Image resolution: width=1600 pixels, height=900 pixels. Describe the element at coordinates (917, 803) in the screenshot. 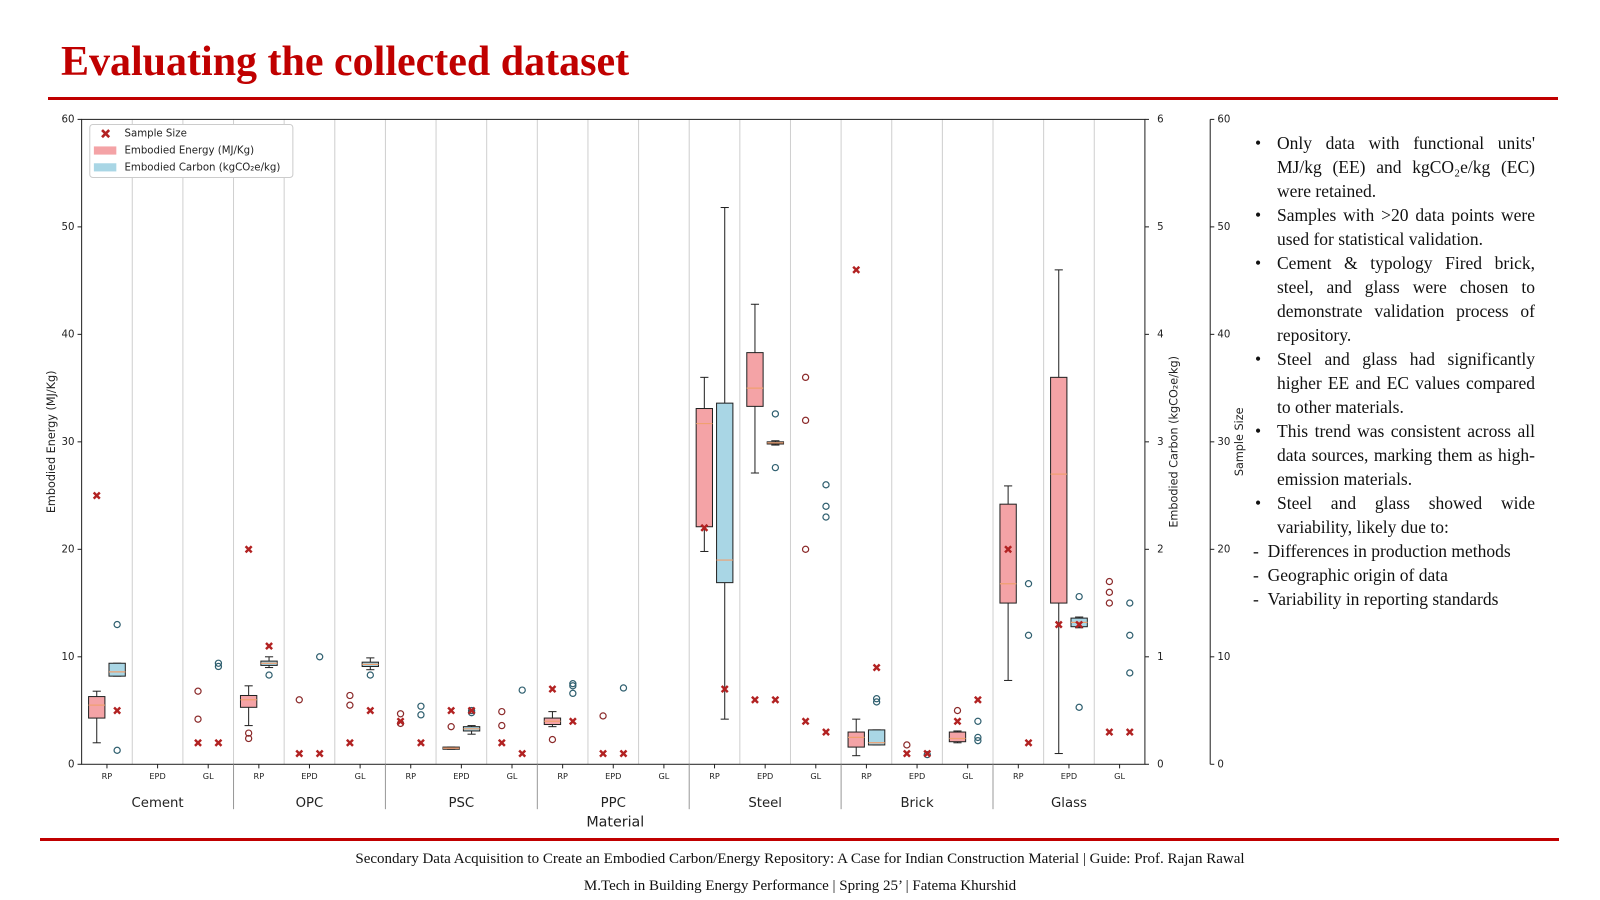

I see `group-label: Brick` at that location.